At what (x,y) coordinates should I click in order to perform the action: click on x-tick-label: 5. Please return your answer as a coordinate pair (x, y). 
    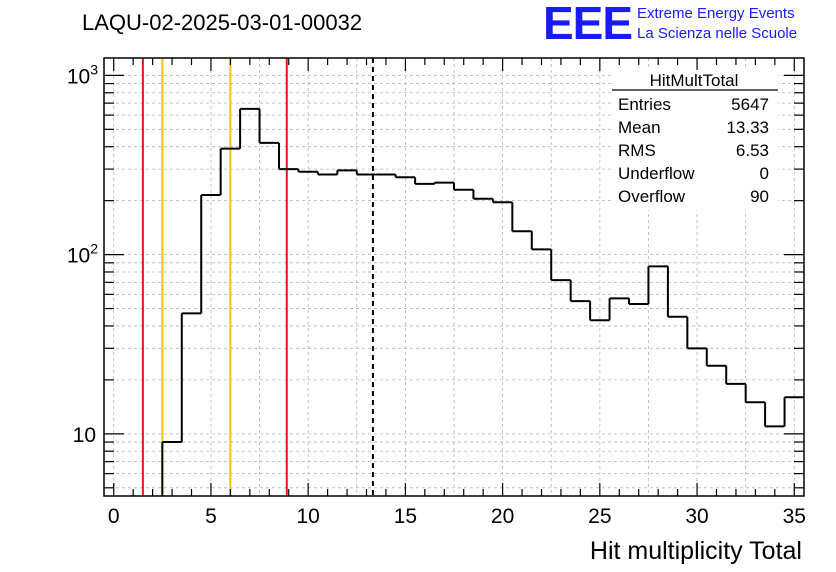
    Looking at the image, I should click on (211, 516).